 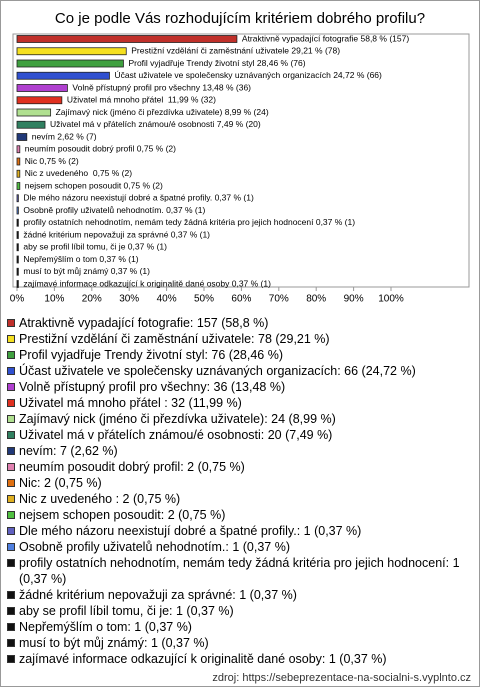 I want to click on legend-label: nejsem schopen posoudit: 2 (0,75 %), so click(x=122, y=515).